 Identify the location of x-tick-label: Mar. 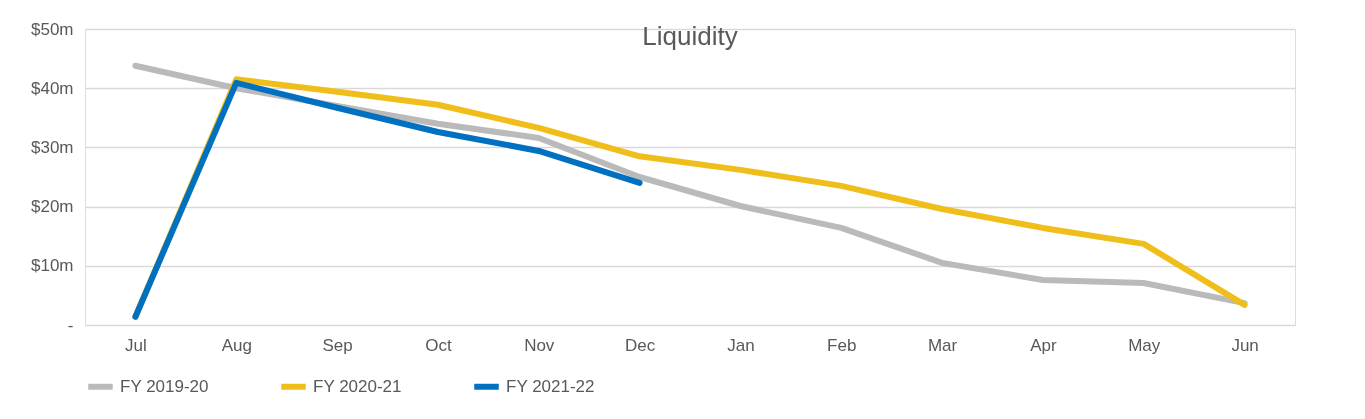
(942, 345).